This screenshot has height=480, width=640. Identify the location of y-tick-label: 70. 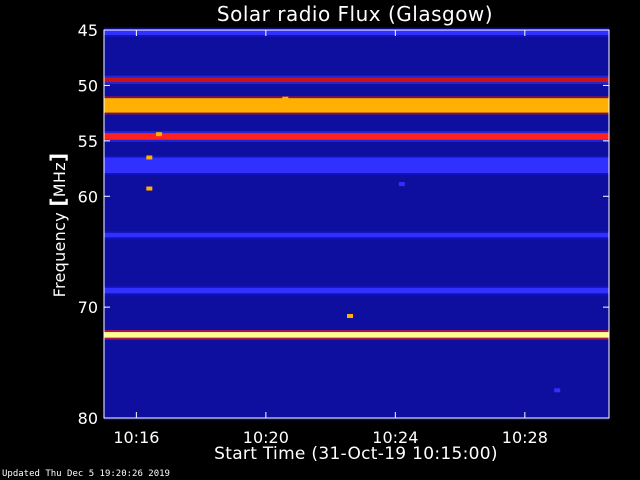
(88, 307).